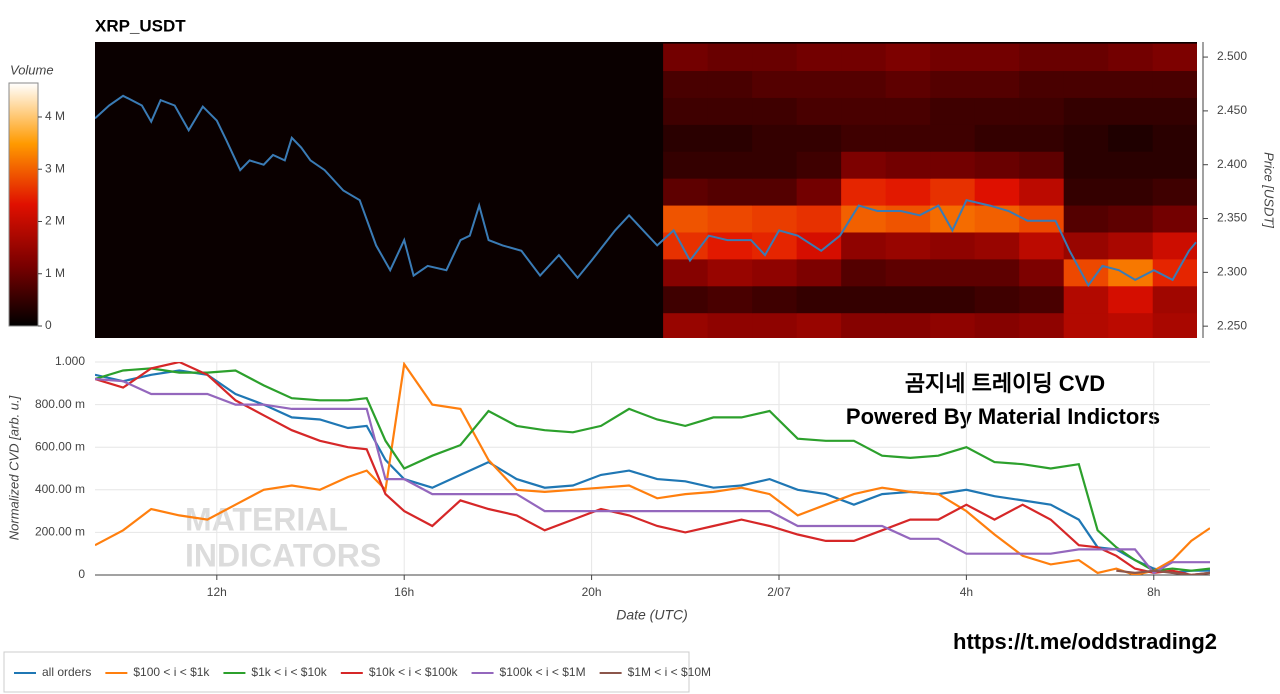 The image size is (1280, 694). What do you see at coordinates (171, 672) in the screenshot?
I see `legend-label: $100 < i < $1k` at bounding box center [171, 672].